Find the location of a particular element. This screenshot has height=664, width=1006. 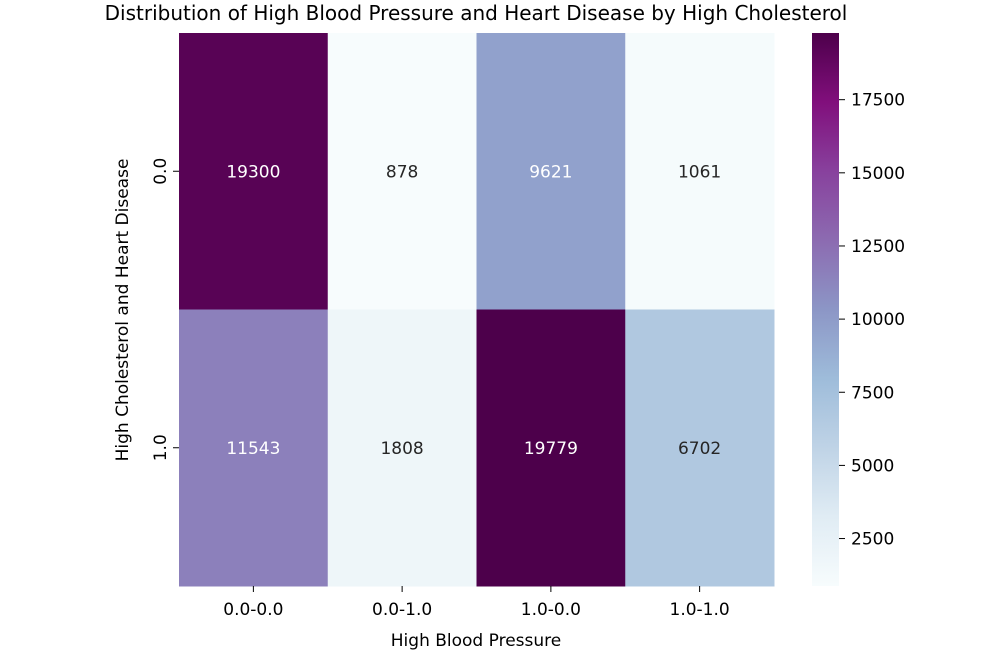

cell-value-label: 1061 is located at coordinates (699, 172).